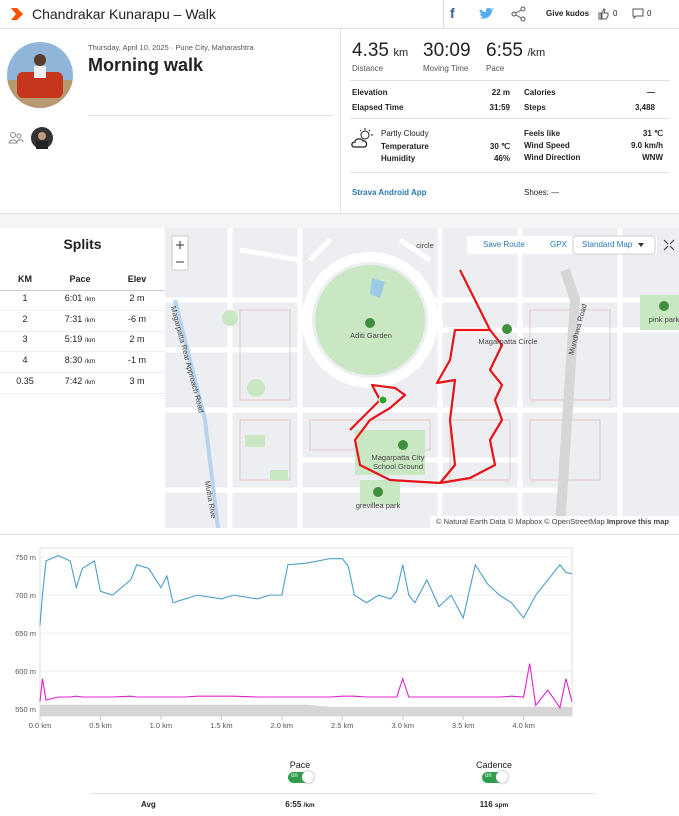  Describe the element at coordinates (137, 279) in the screenshot. I see `splits-header: Elev` at that location.